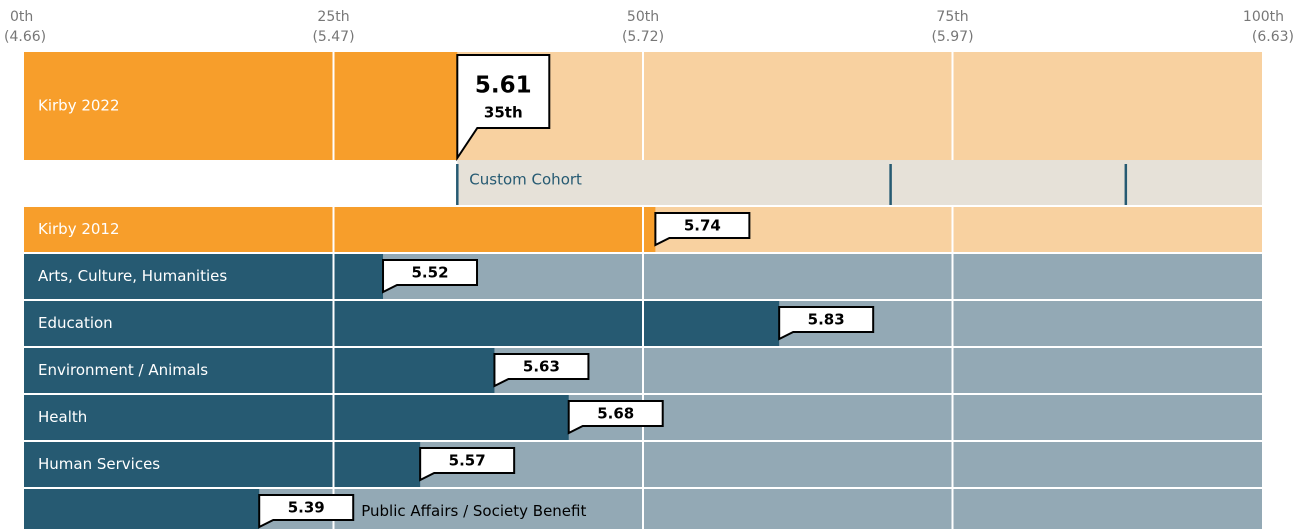  What do you see at coordinates (75, 323) in the screenshot?
I see `category-label: Education` at bounding box center [75, 323].